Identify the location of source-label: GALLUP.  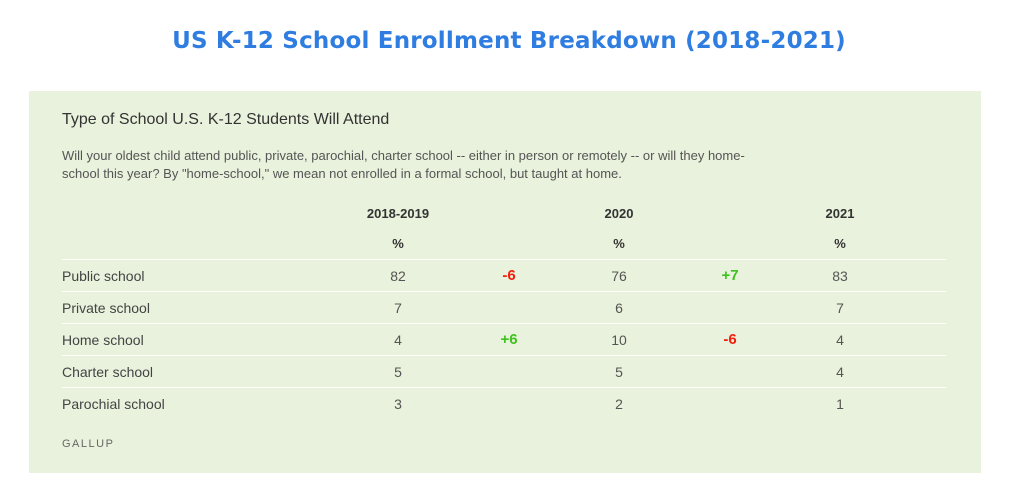
(88, 444).